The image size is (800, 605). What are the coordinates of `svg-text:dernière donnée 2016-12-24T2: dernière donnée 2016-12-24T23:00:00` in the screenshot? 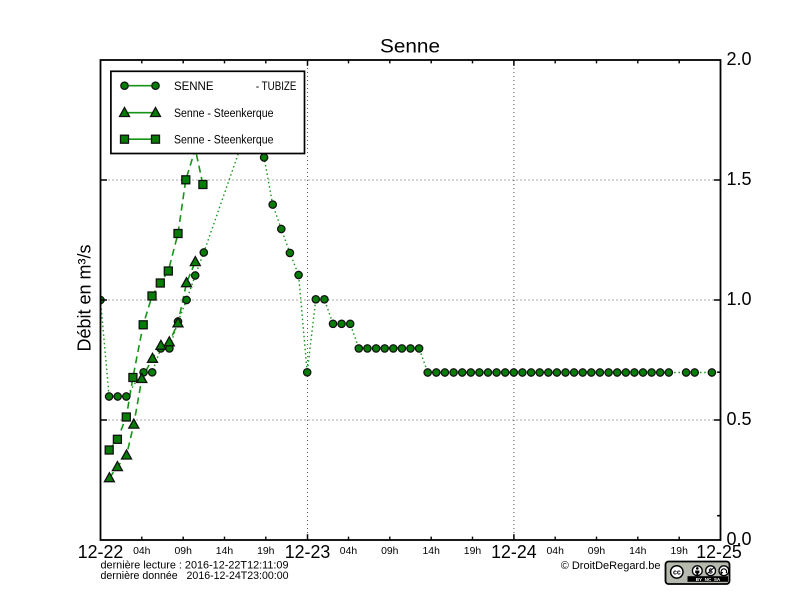 It's located at (195, 576).